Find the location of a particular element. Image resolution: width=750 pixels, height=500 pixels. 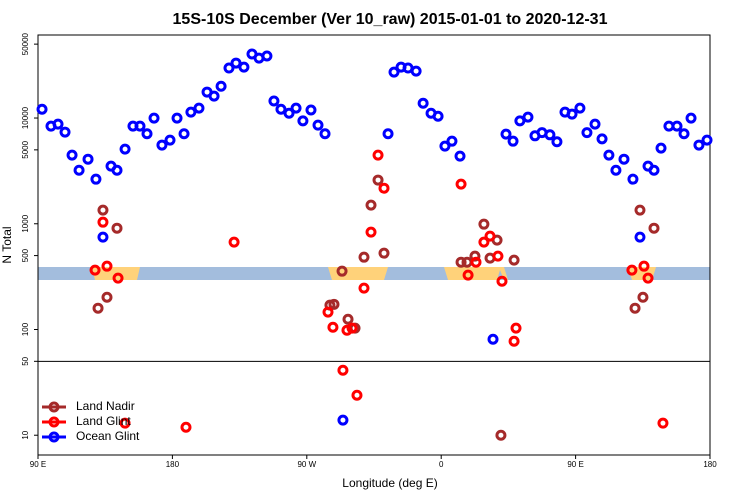

land-mask-band is located at coordinates (374, 273).